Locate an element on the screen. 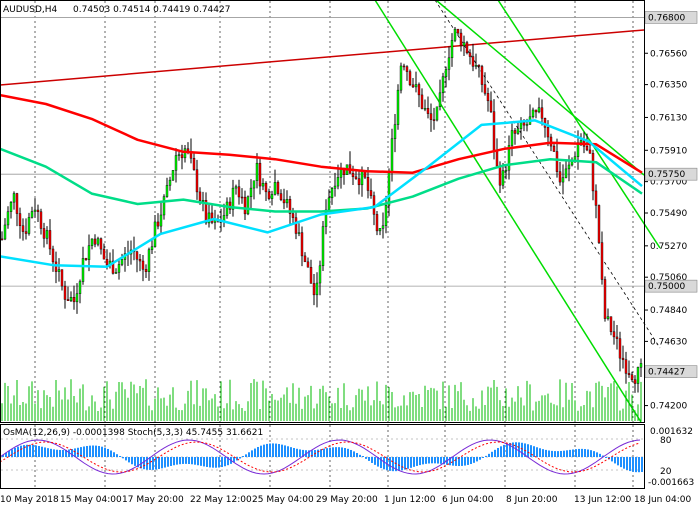  indicator-axis-max: 0.001632 is located at coordinates (671, 432).